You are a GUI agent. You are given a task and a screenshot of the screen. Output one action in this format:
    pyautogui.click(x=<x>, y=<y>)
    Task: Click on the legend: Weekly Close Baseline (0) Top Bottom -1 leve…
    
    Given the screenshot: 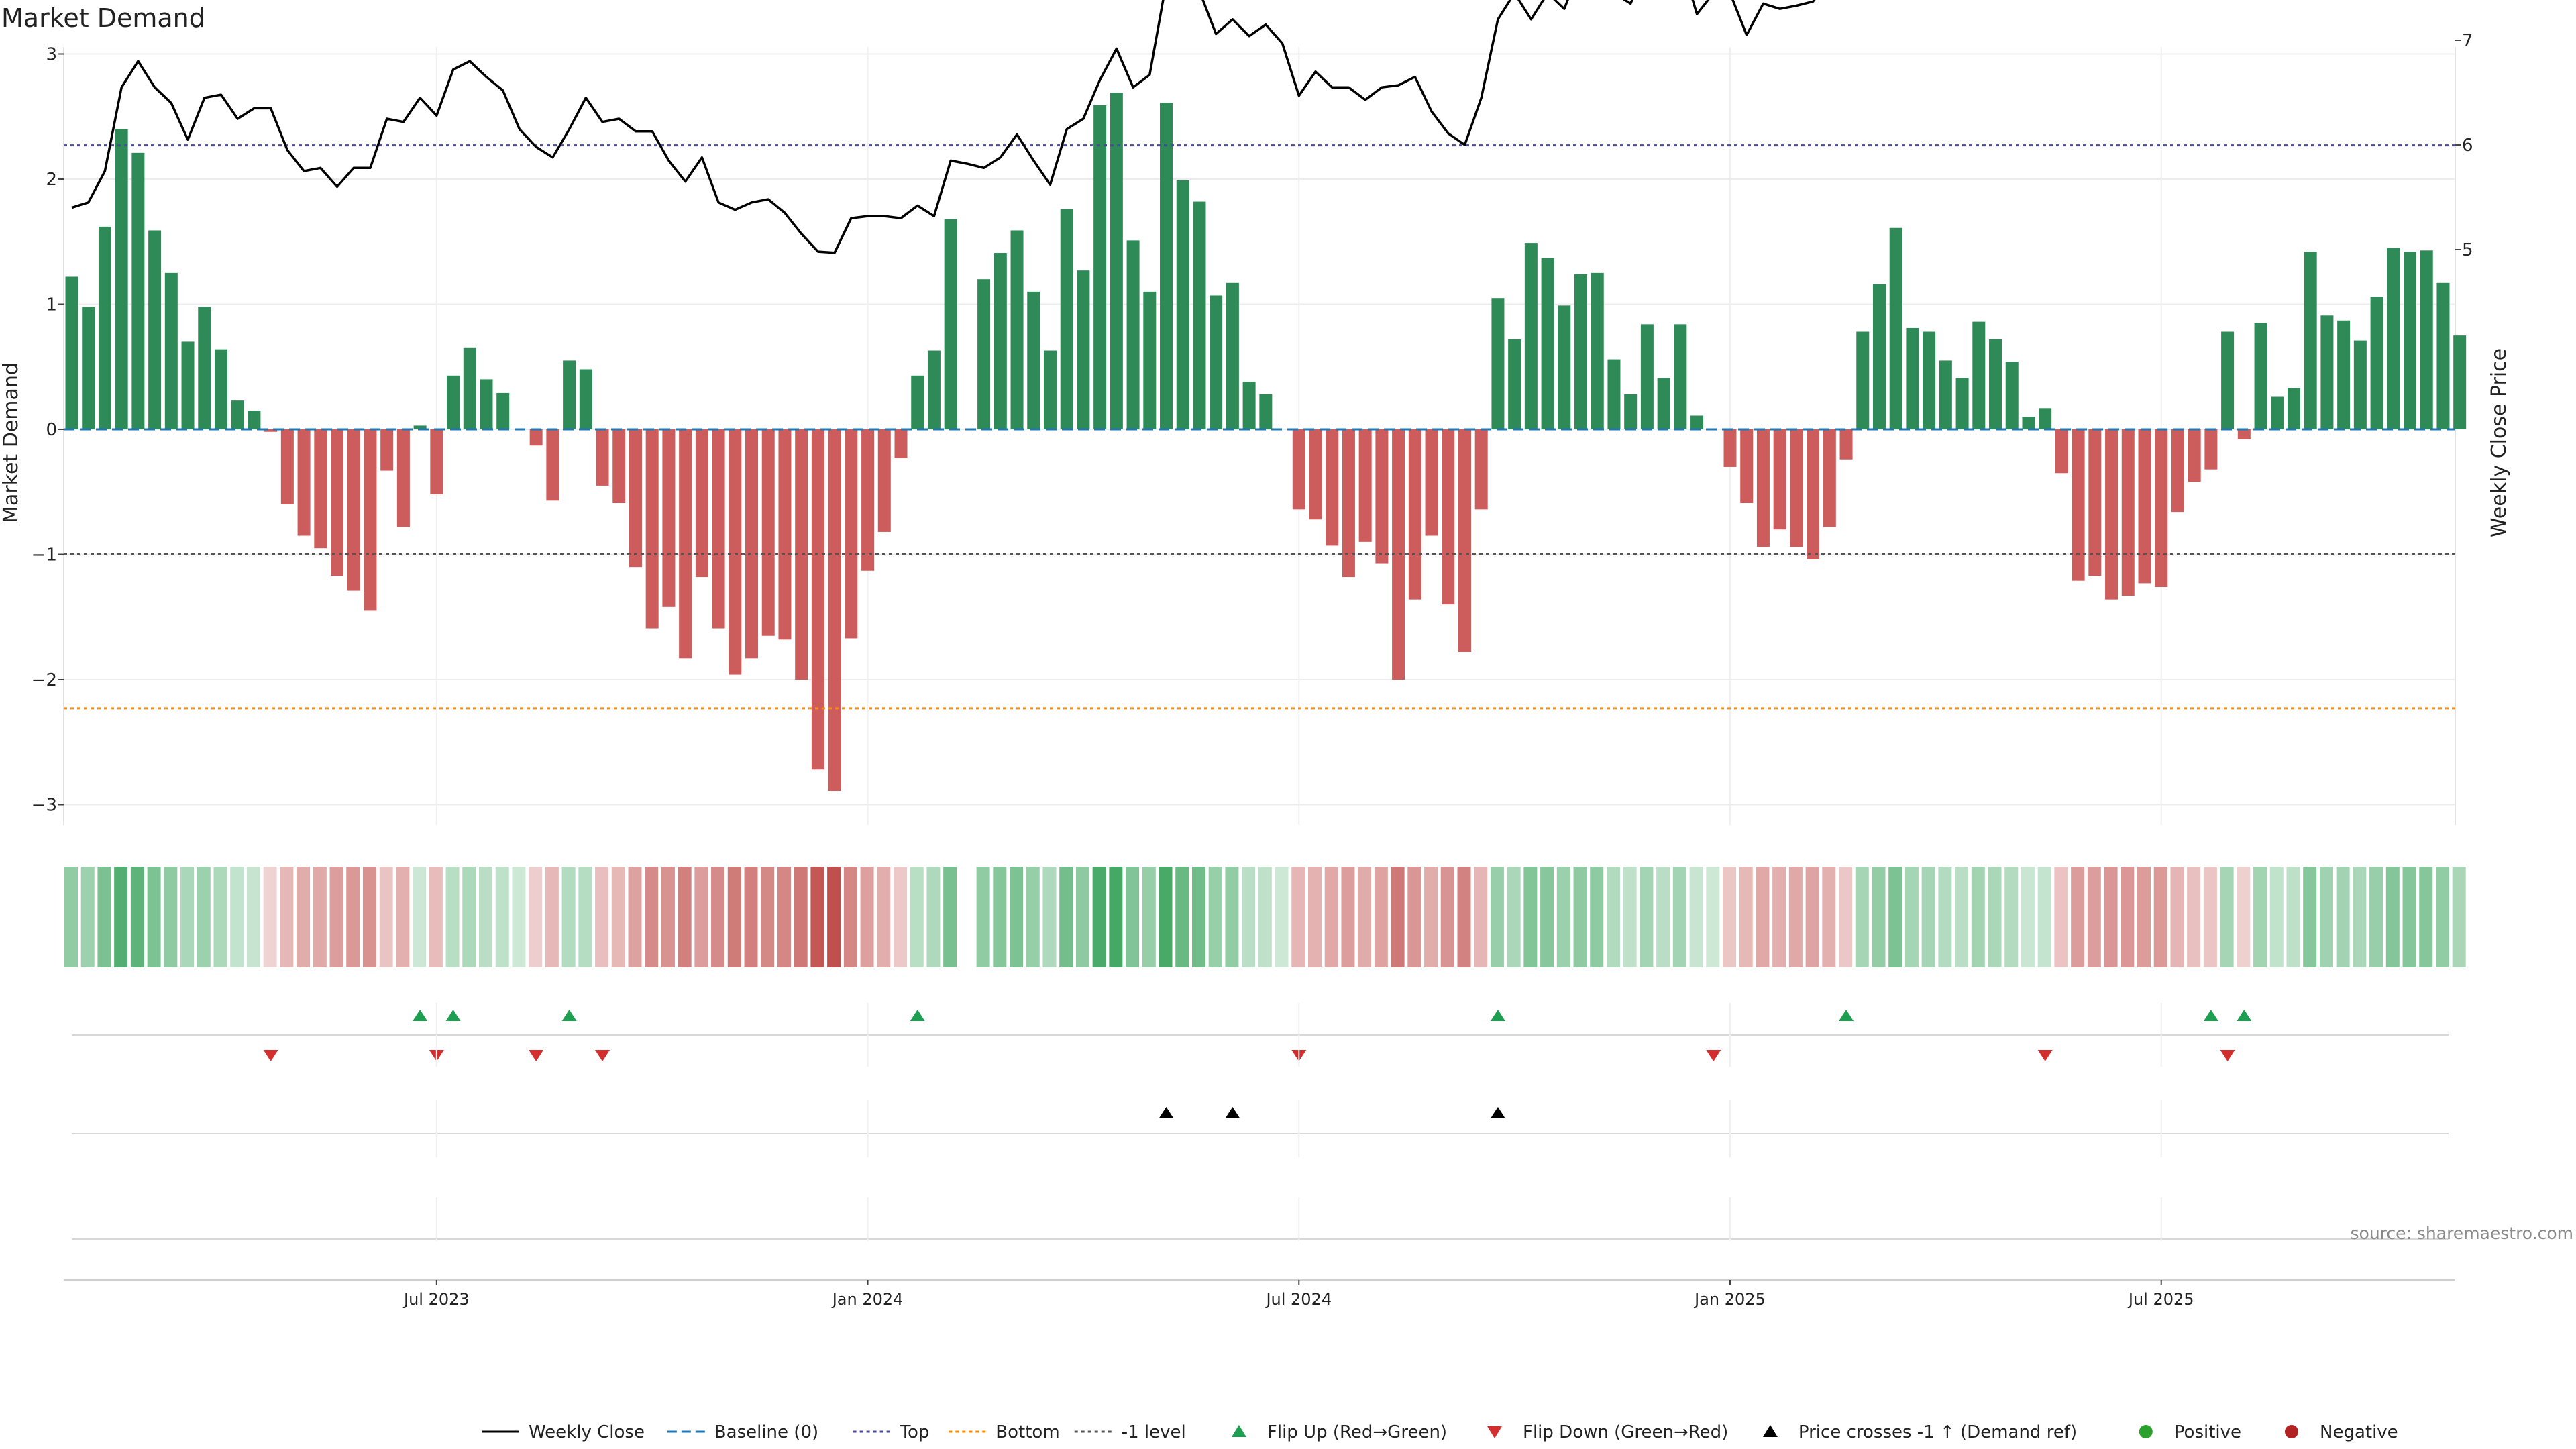 What is the action you would take?
    pyautogui.click(x=1440, y=1432)
    